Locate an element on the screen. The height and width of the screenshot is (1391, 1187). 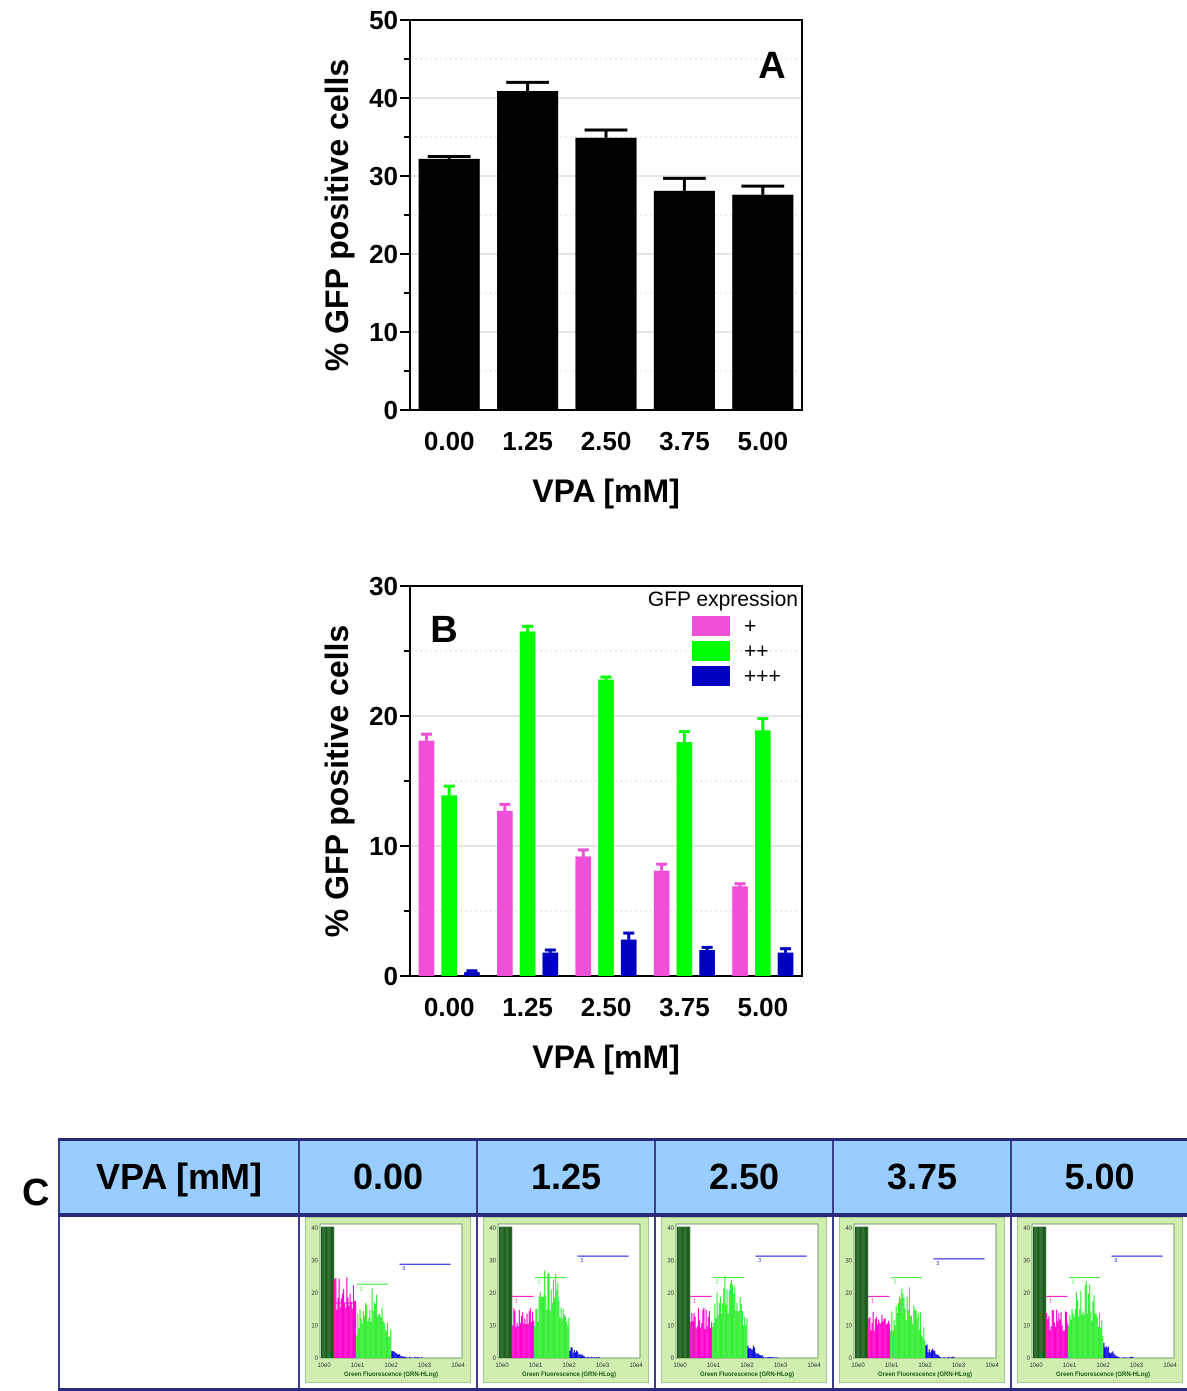
x-tick-label-0: 0.00 is located at coordinates (449, 1007).